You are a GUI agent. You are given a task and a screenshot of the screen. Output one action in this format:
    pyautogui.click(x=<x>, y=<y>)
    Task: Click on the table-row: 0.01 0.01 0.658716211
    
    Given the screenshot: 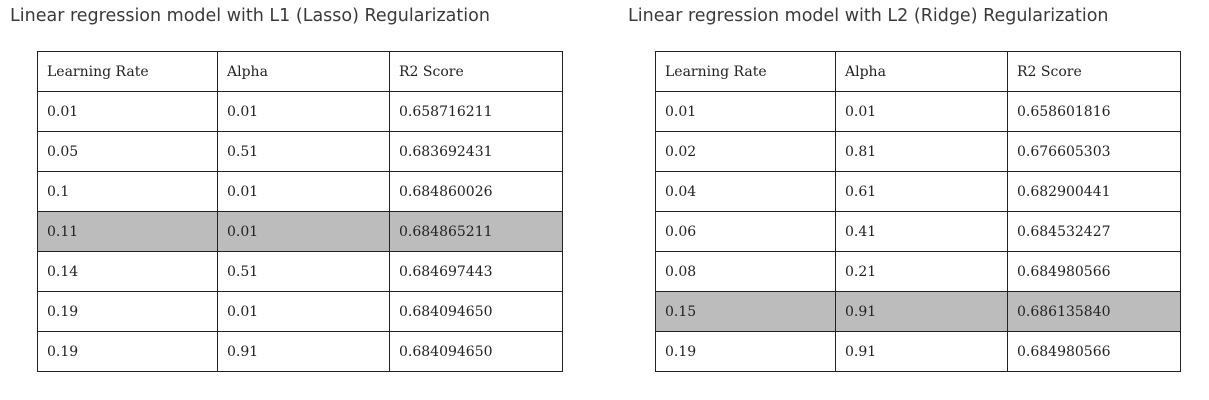 What is the action you would take?
    pyautogui.click(x=300, y=111)
    